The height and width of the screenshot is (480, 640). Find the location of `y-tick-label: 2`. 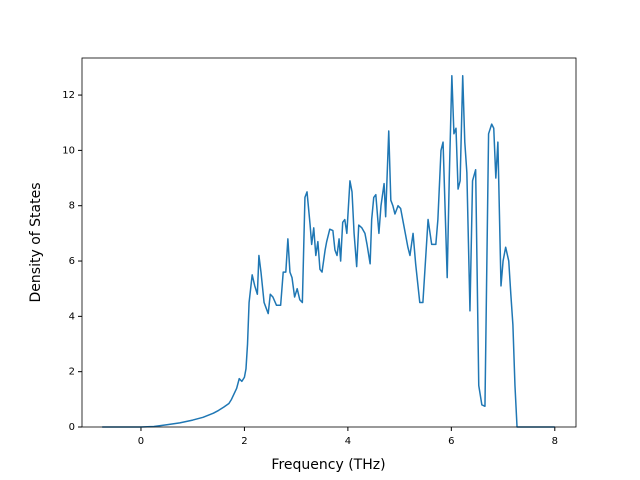

y-tick-label: 2 is located at coordinates (72, 372).